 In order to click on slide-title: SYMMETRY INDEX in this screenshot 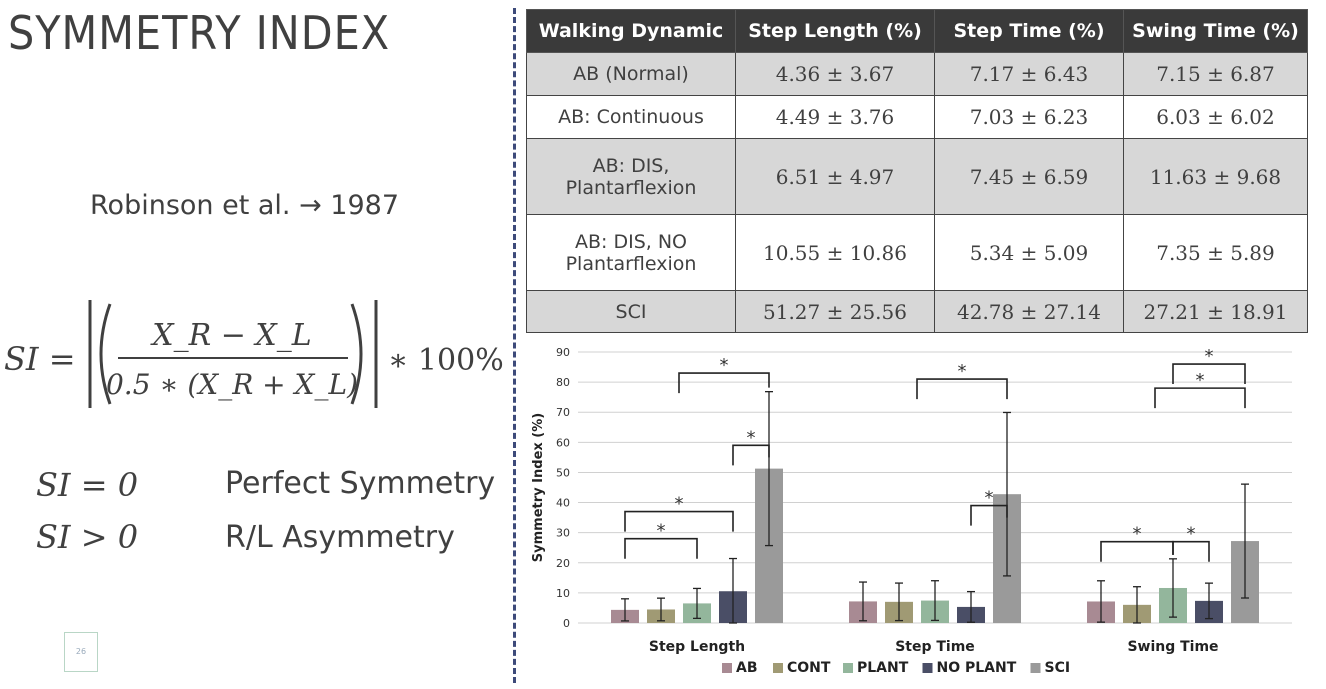, I will do `click(199, 33)`.